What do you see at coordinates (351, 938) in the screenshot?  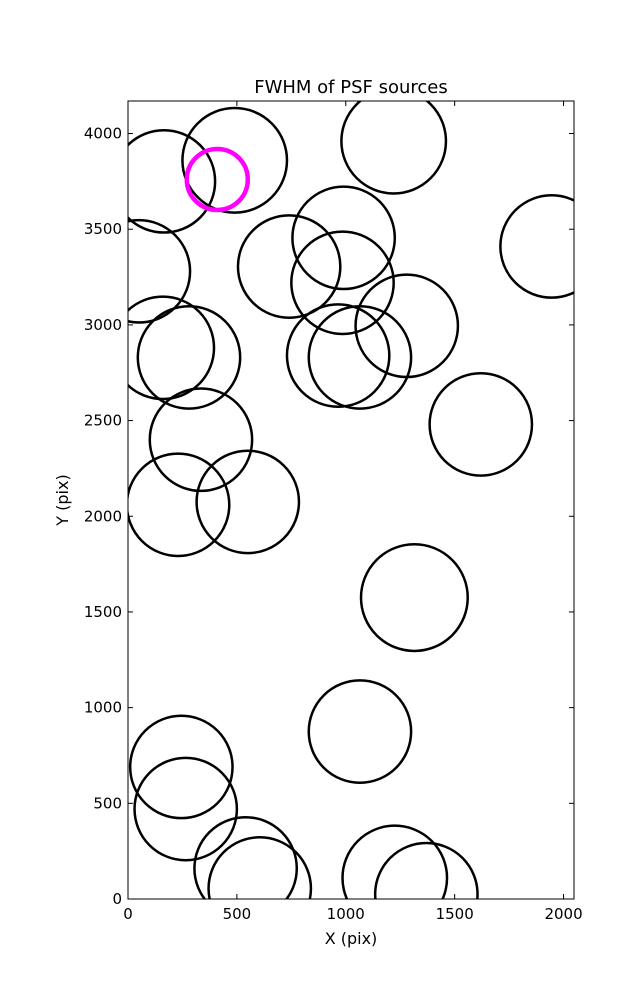 I see `x-axis-label: X (pix)` at bounding box center [351, 938].